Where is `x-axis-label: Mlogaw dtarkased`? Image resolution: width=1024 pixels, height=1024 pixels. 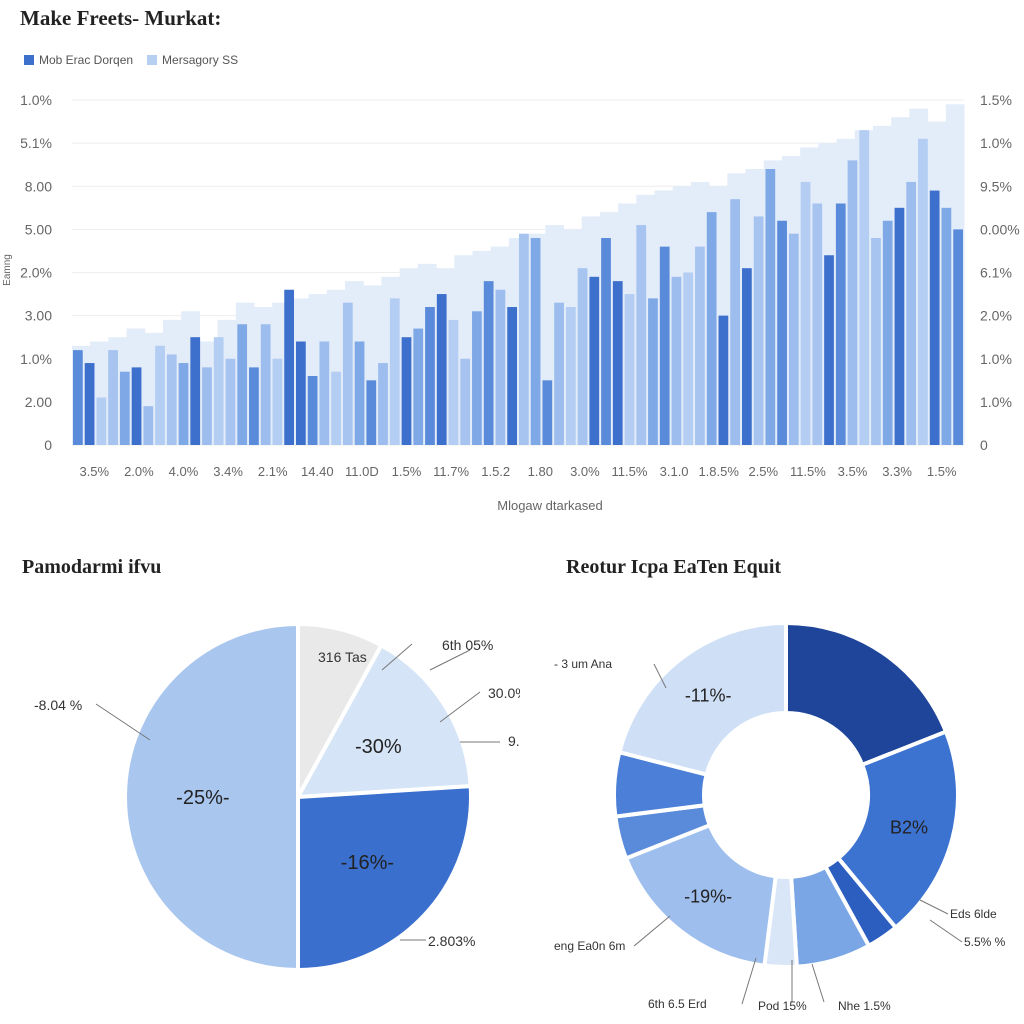 x-axis-label: Mlogaw dtarkased is located at coordinates (550, 505).